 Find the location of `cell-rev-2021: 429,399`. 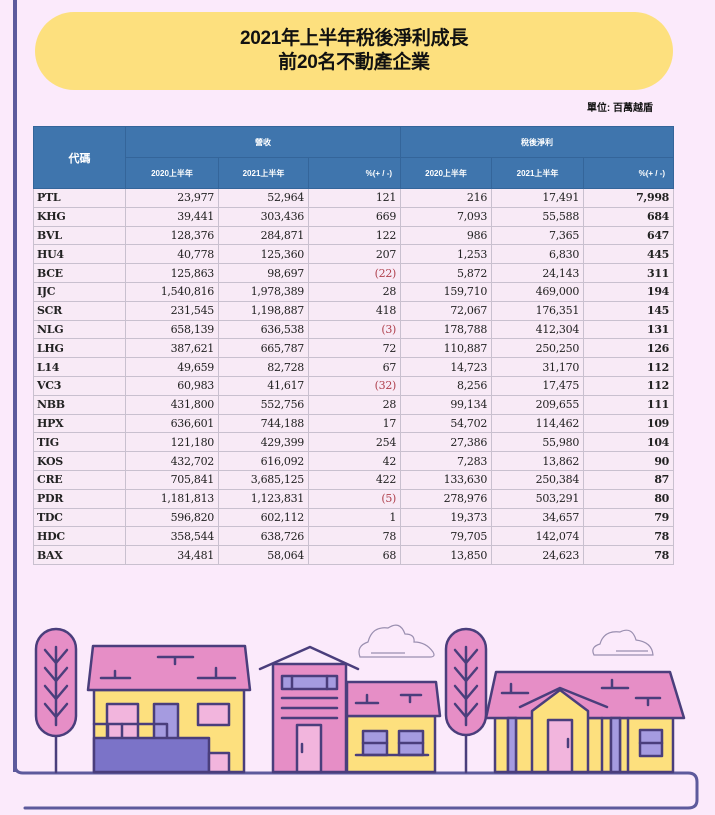

cell-rev-2021: 429,399 is located at coordinates (263, 442).